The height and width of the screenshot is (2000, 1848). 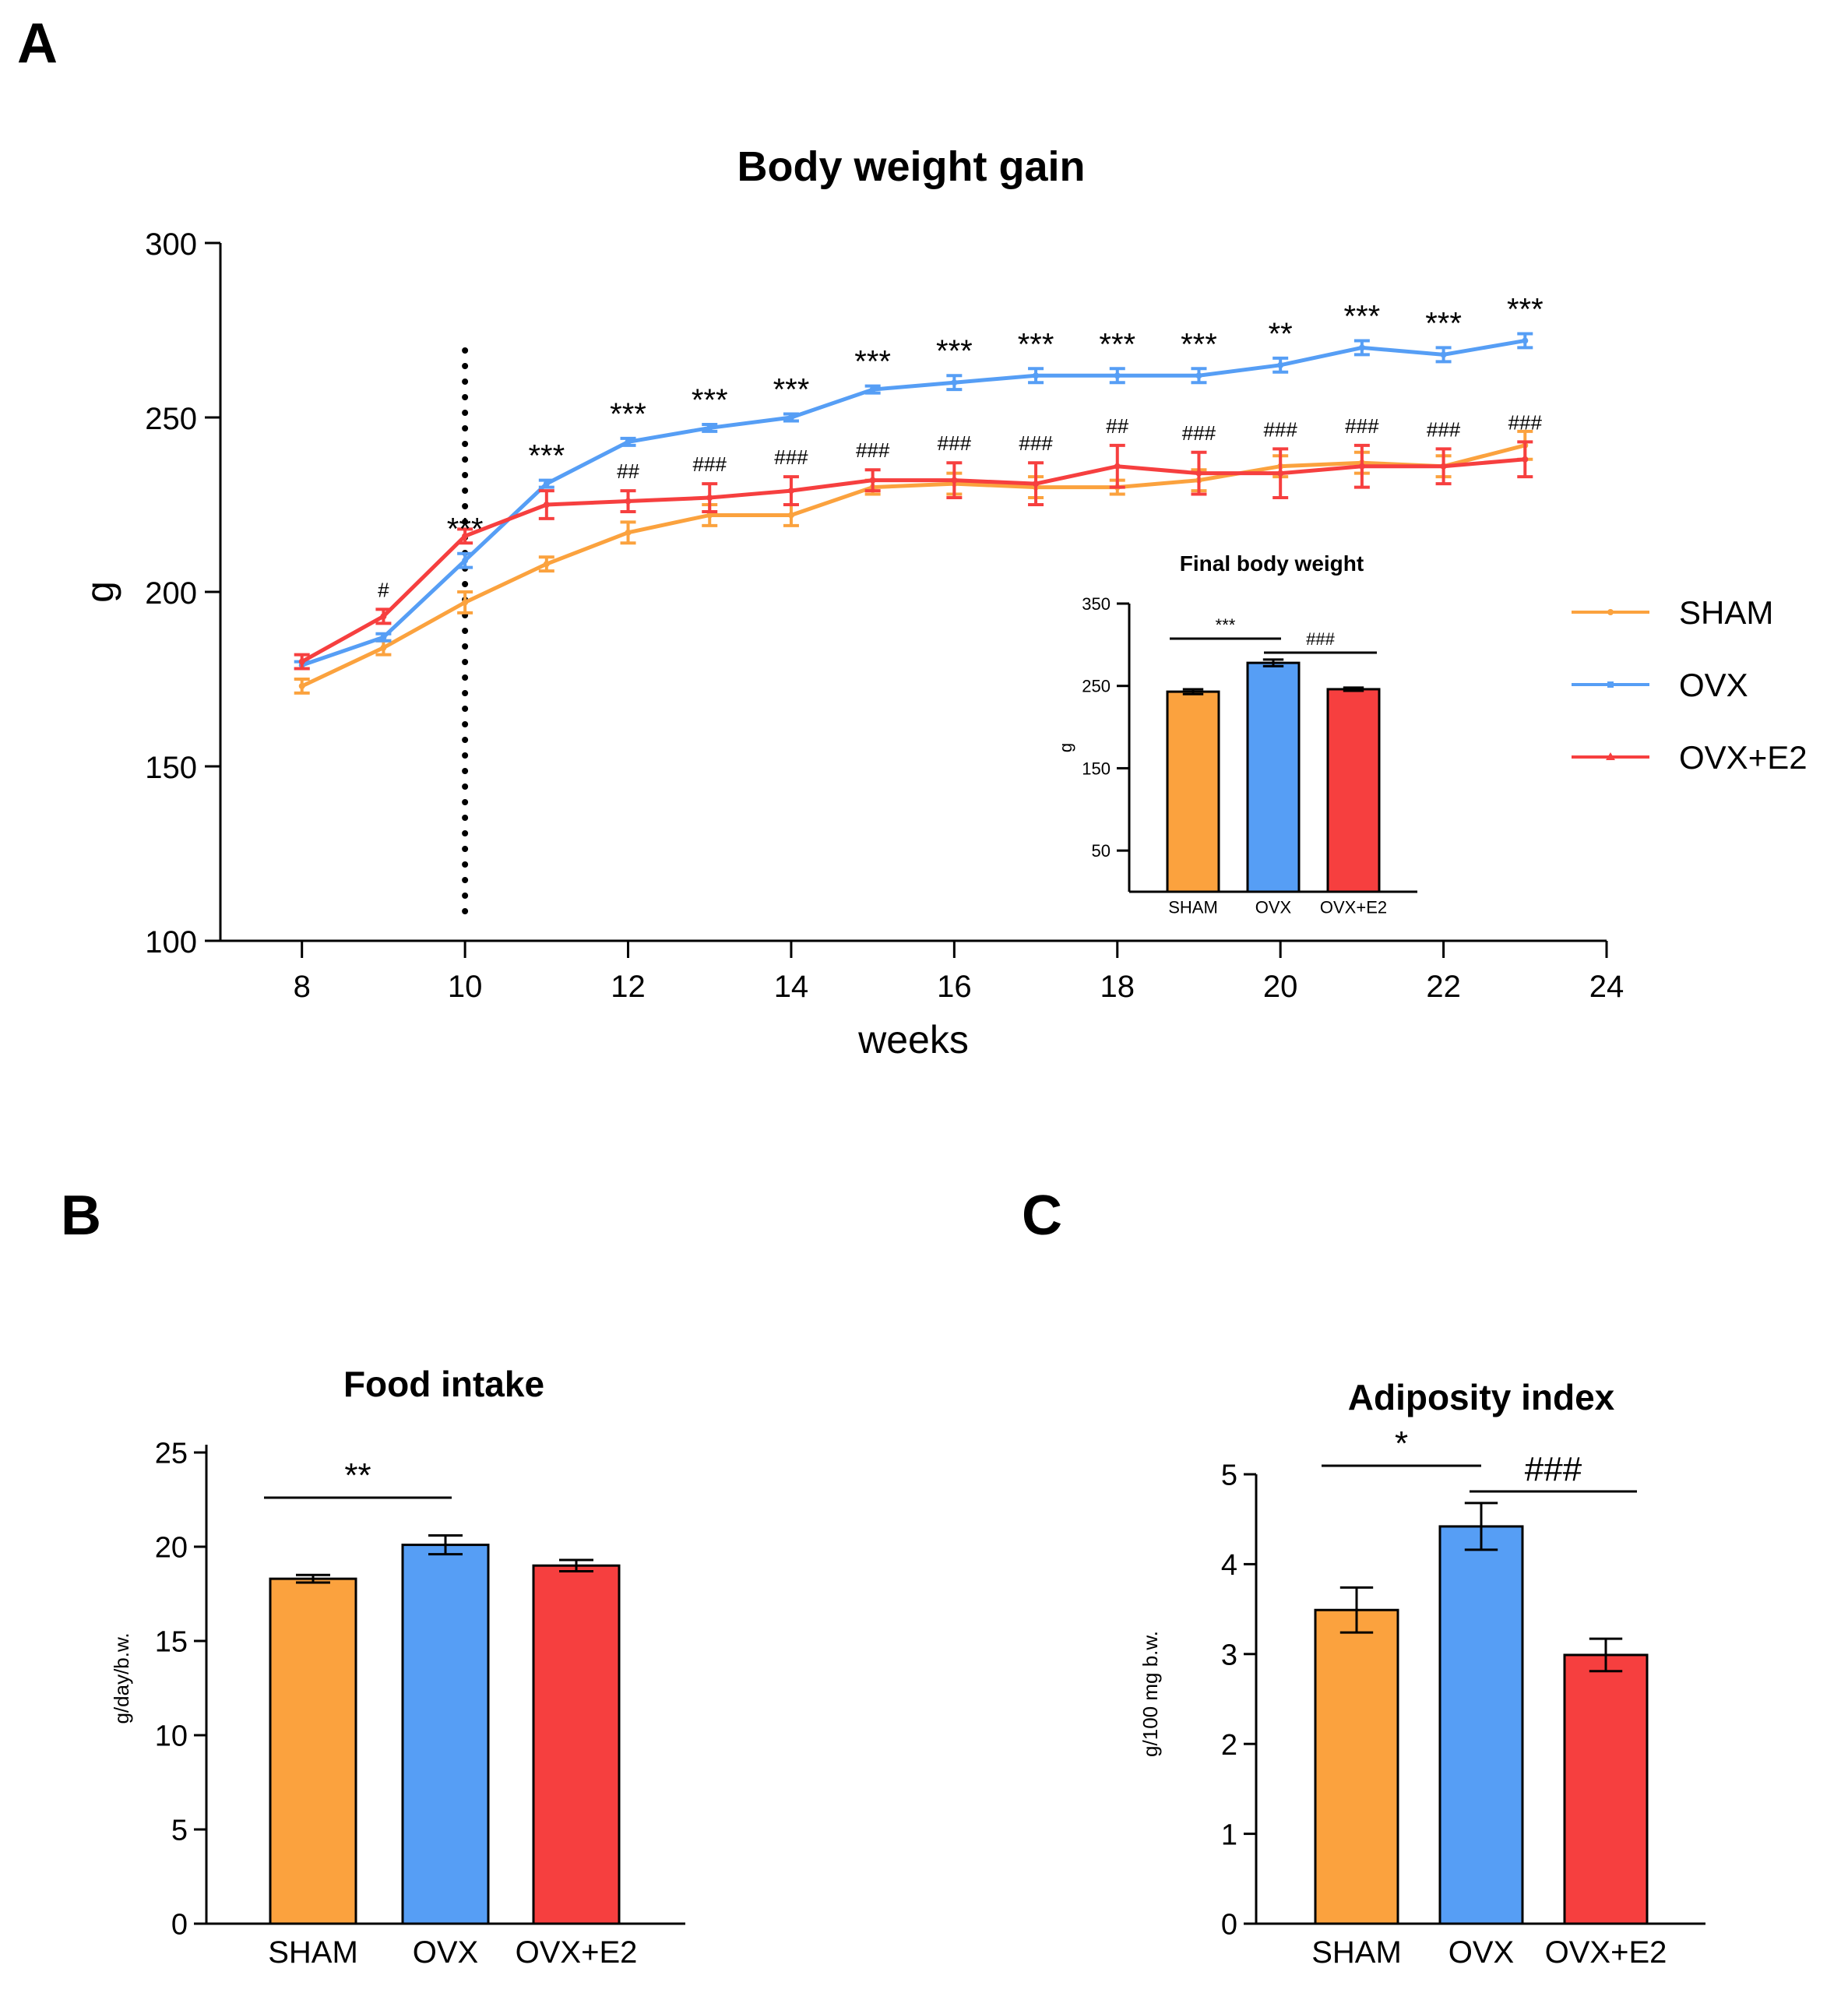 I want to click on chart-c-y-tick-label: 0, so click(x=1229, y=1925).